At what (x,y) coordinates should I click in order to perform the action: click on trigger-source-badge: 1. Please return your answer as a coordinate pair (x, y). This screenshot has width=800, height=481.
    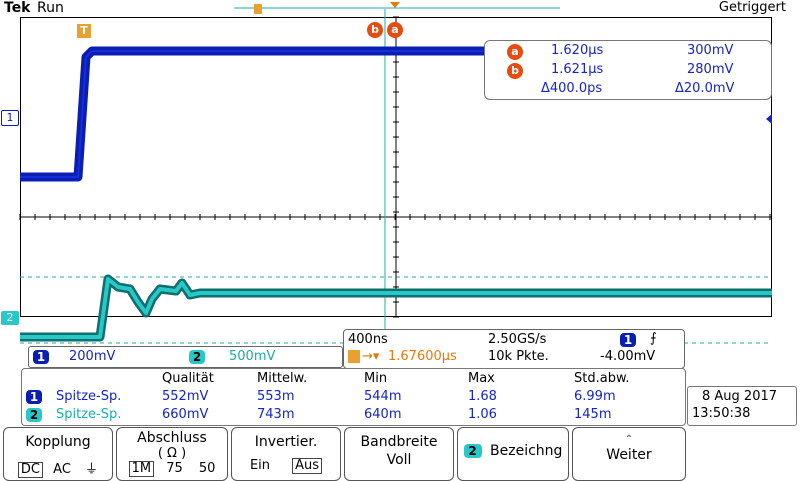
    Looking at the image, I should click on (628, 340).